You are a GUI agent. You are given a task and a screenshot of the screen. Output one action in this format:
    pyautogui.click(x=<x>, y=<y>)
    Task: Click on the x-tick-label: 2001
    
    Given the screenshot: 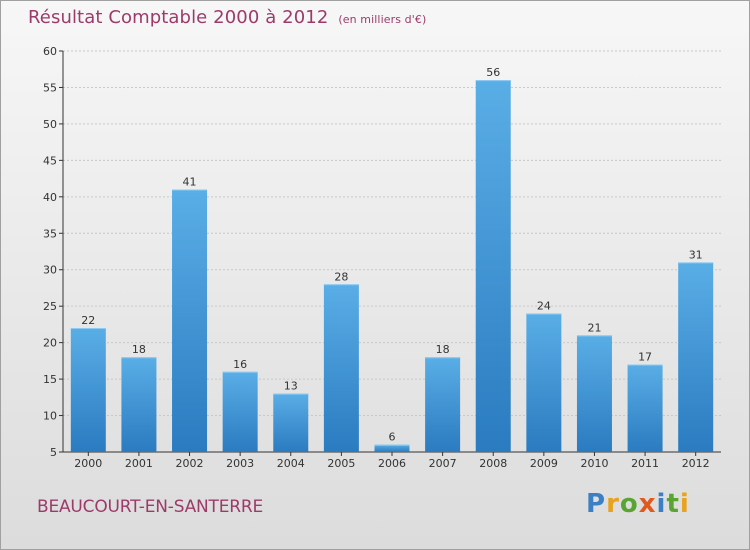 What is the action you would take?
    pyautogui.click(x=139, y=463)
    